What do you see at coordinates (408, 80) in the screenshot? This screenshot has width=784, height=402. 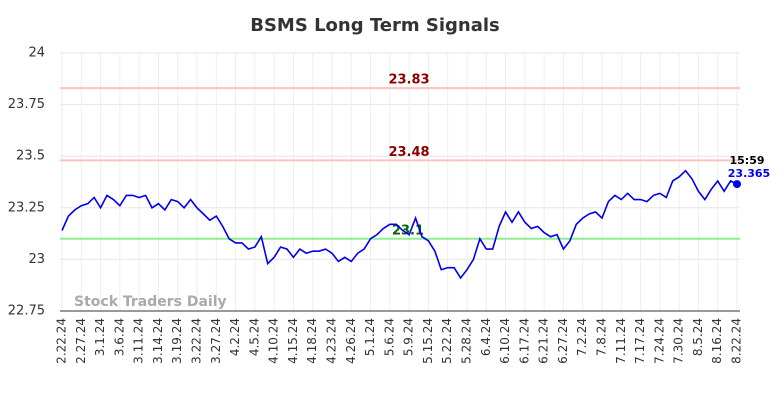 I see `signal-label: 23.83` at bounding box center [408, 80].